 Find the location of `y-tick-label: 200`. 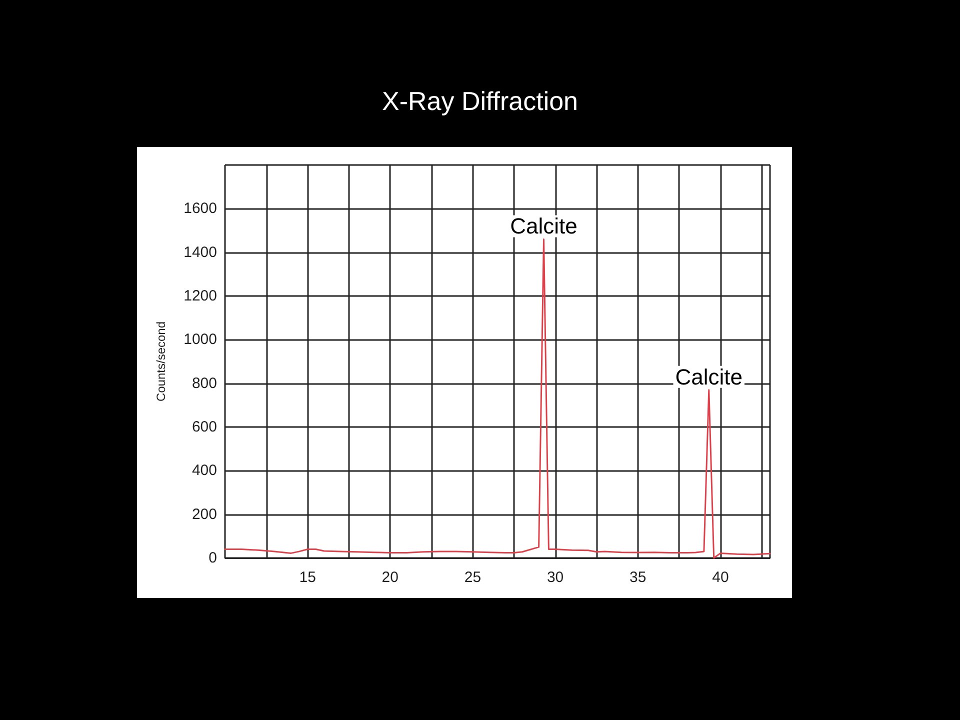

y-tick-label: 200 is located at coordinates (204, 514).